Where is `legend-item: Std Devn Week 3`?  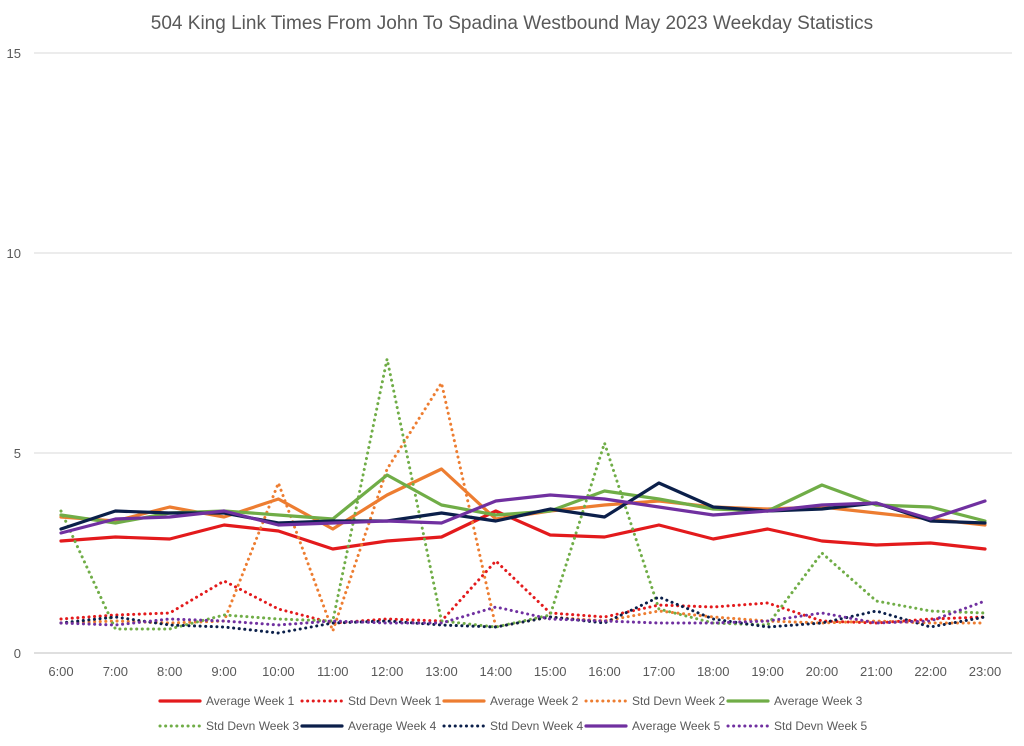
legend-item: Std Devn Week 3 is located at coordinates (228, 726).